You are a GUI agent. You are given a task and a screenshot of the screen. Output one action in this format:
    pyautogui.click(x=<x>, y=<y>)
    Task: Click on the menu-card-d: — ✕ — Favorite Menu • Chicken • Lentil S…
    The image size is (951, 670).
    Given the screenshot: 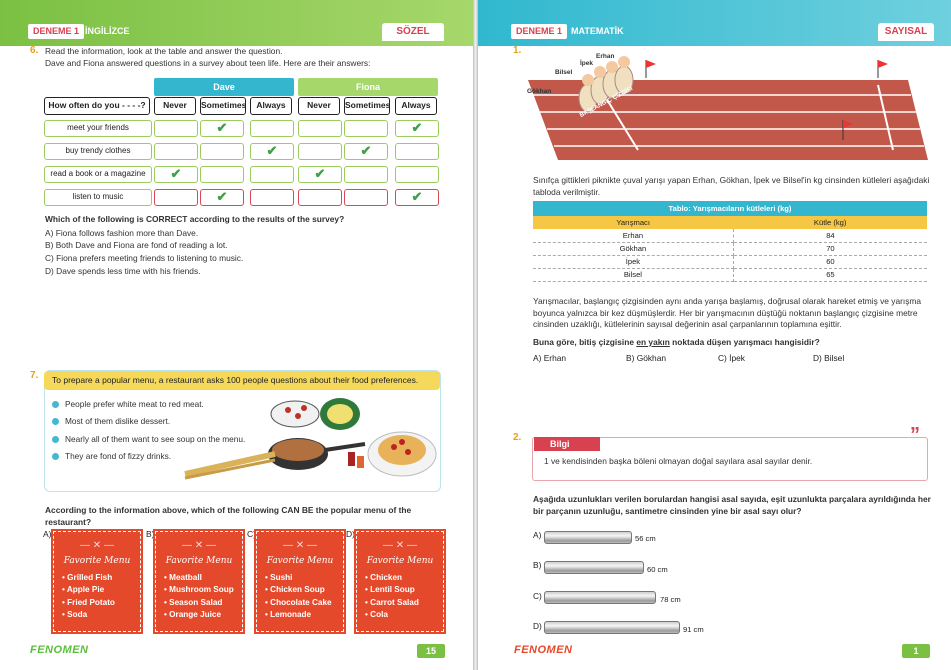 What is the action you would take?
    pyautogui.click(x=400, y=581)
    